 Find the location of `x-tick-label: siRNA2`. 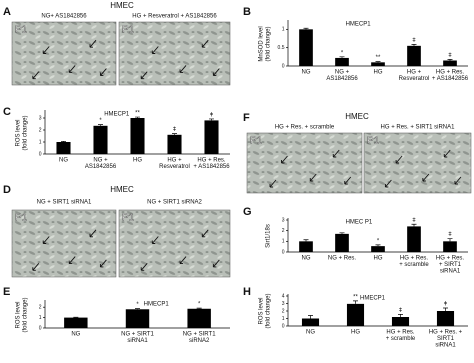

x-tick-label: siRNA2 is located at coordinates (199, 341).